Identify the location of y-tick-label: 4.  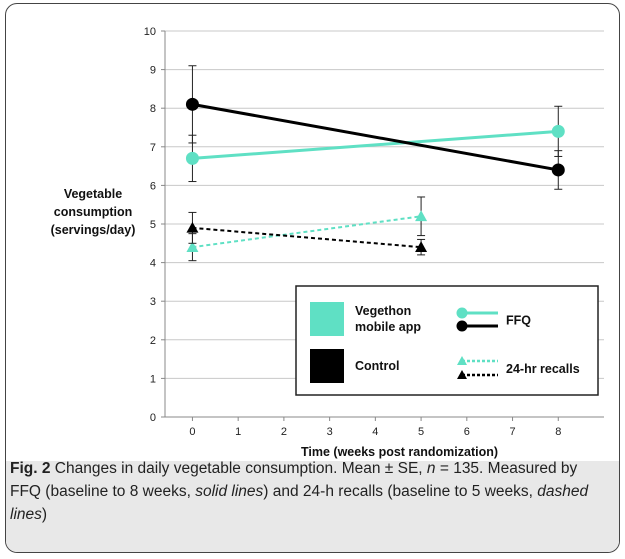
(153, 264).